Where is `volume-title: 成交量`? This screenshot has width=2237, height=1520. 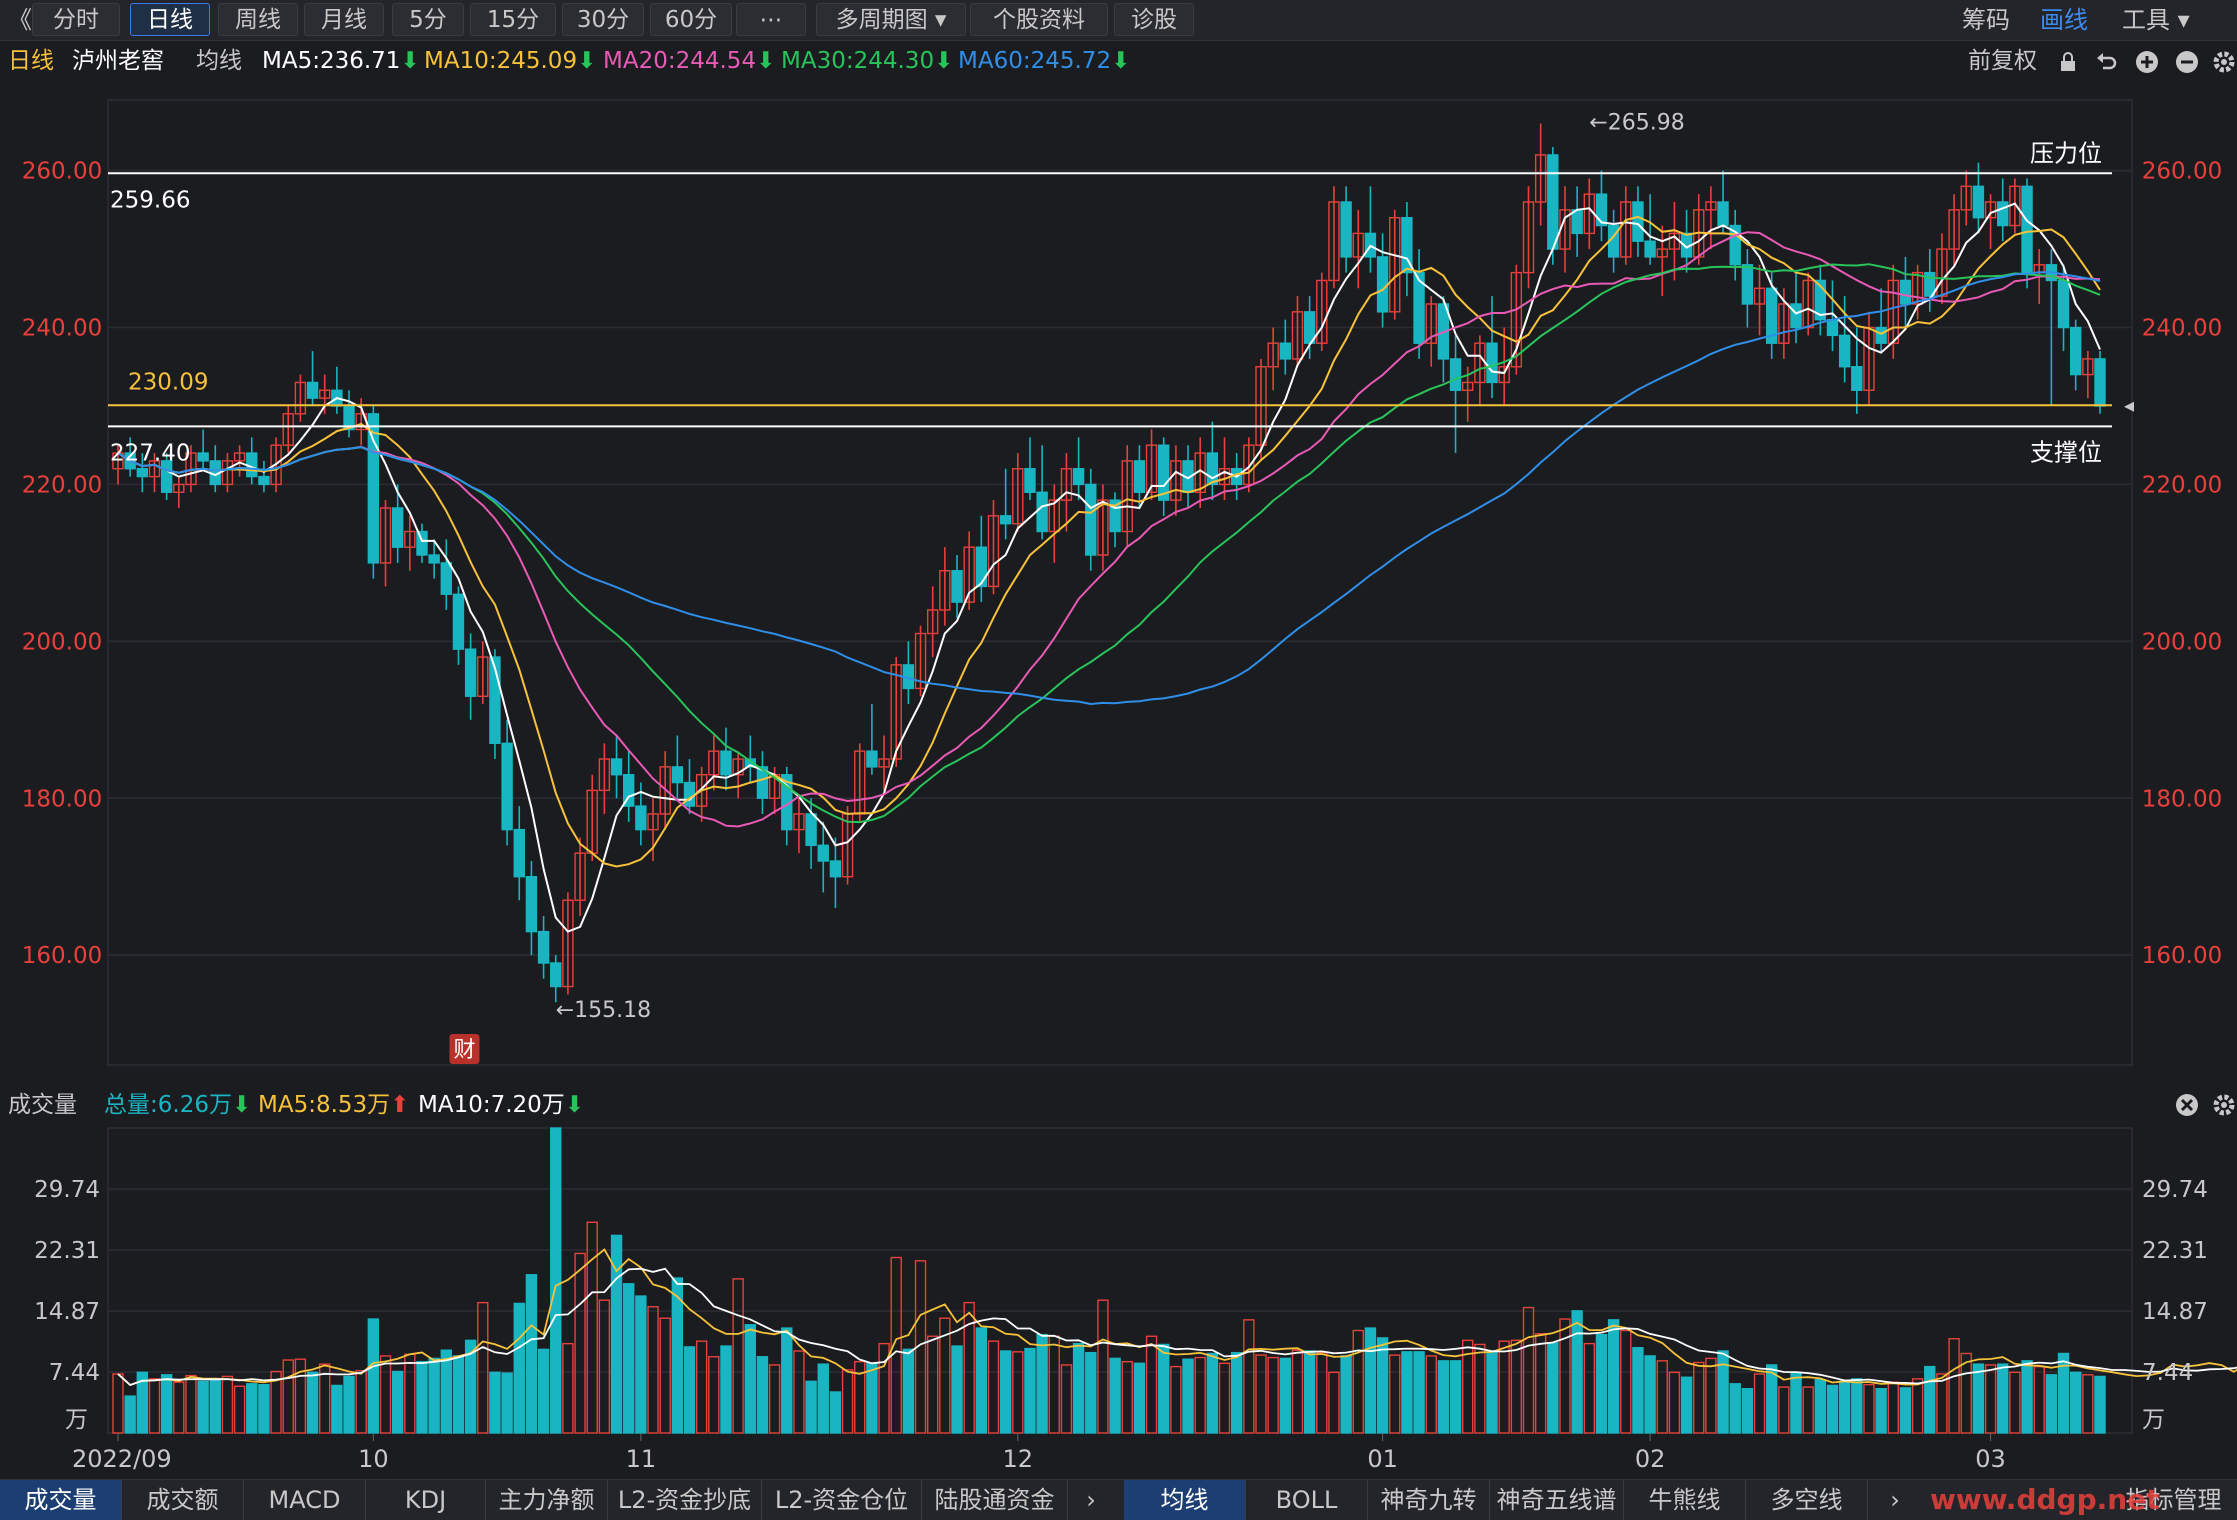 volume-title: 成交量 is located at coordinates (42, 1105).